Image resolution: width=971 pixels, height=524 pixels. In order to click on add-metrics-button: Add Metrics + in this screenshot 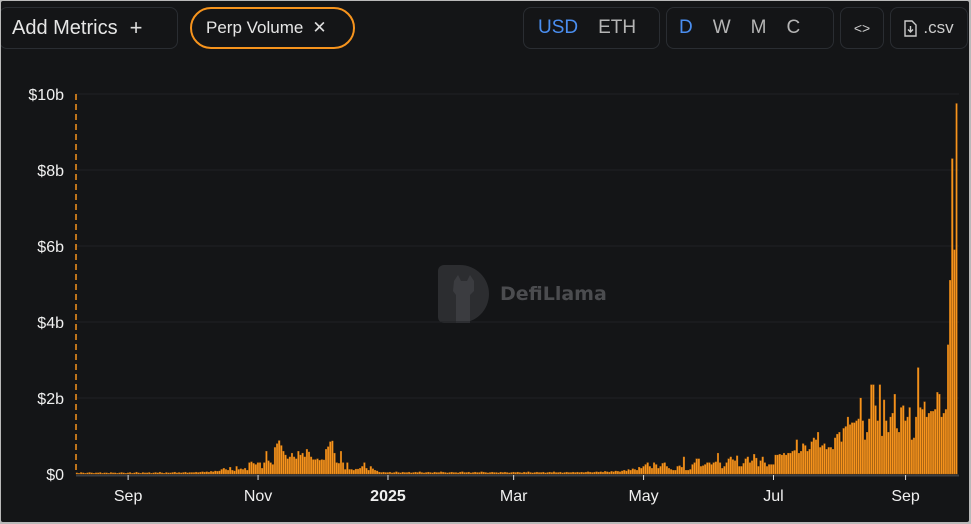, I will do `click(89, 28)`.